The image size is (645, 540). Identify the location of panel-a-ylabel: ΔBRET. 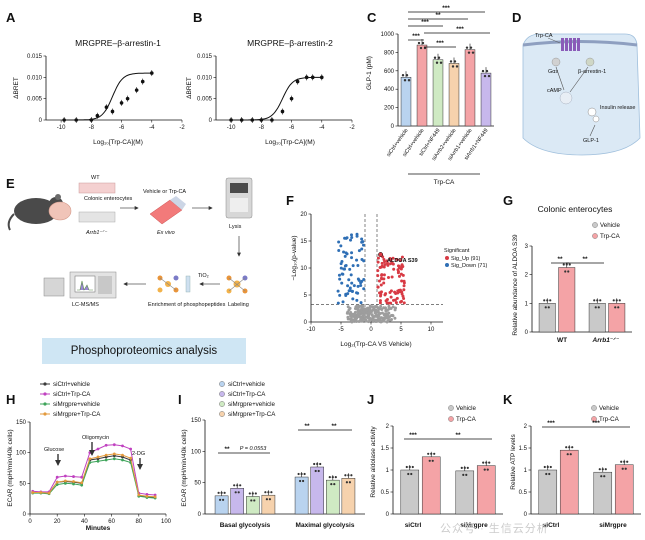
(16, 88).